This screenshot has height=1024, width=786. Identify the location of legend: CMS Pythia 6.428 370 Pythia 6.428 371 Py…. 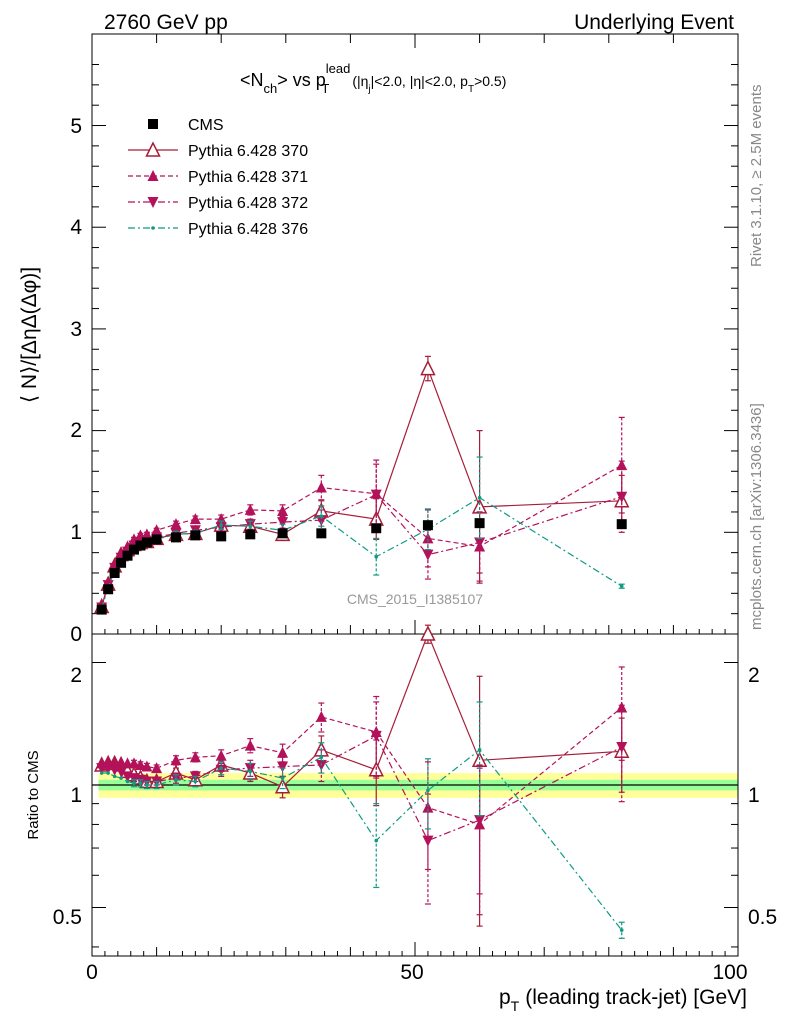
(218, 177).